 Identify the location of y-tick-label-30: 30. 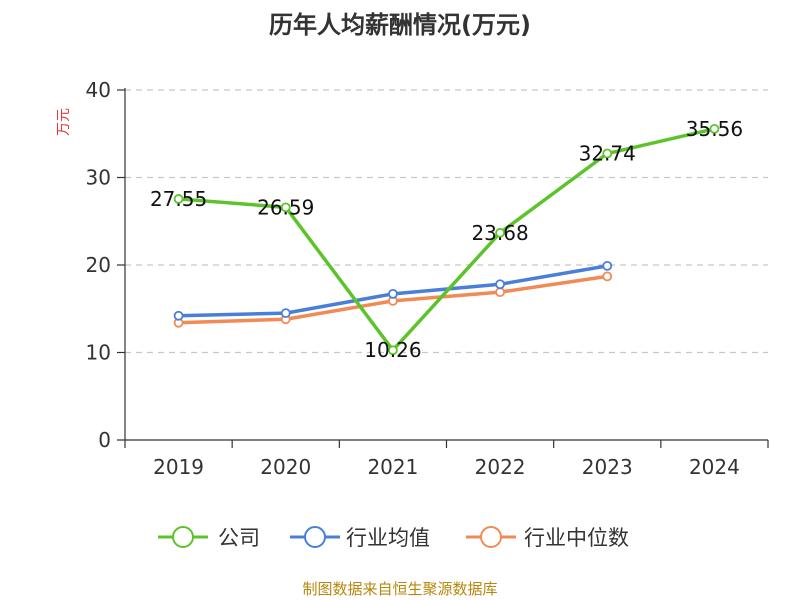
(98, 178).